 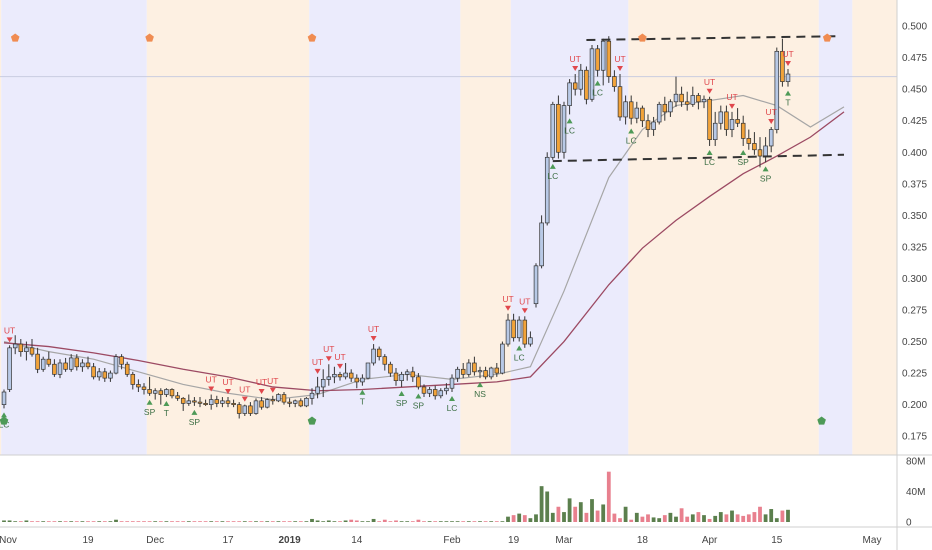 What do you see at coordinates (914, 405) in the screenshot?
I see `price-tick-label: 0.200` at bounding box center [914, 405].